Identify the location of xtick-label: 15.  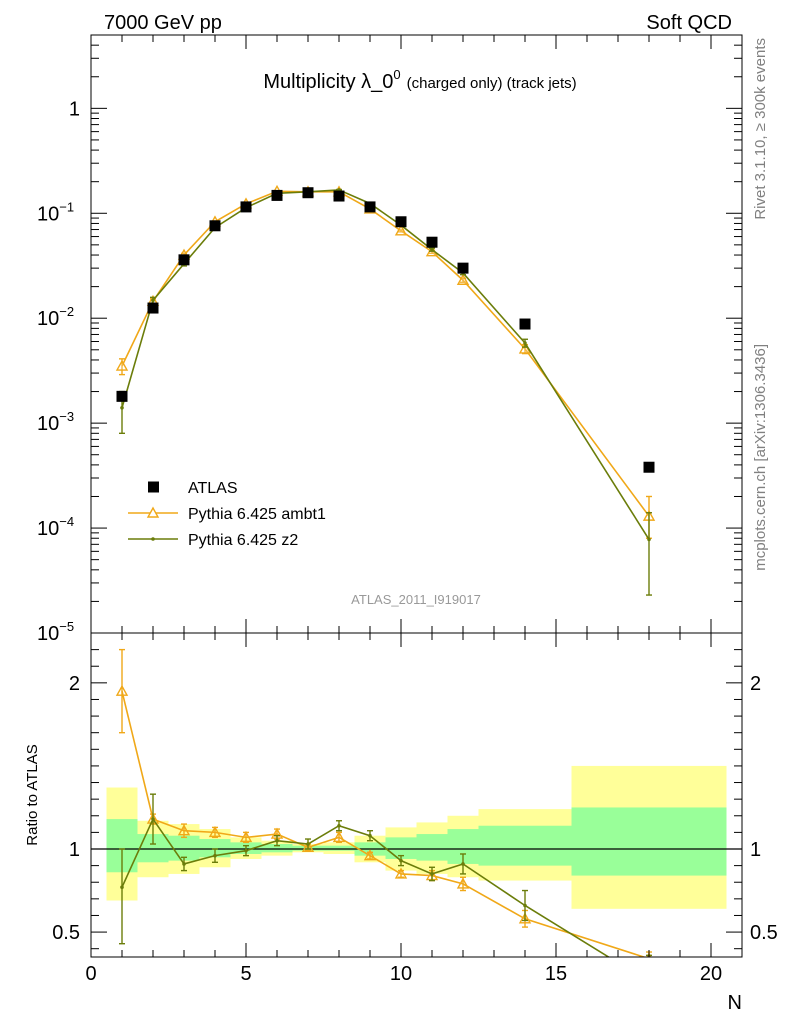
(556, 974).